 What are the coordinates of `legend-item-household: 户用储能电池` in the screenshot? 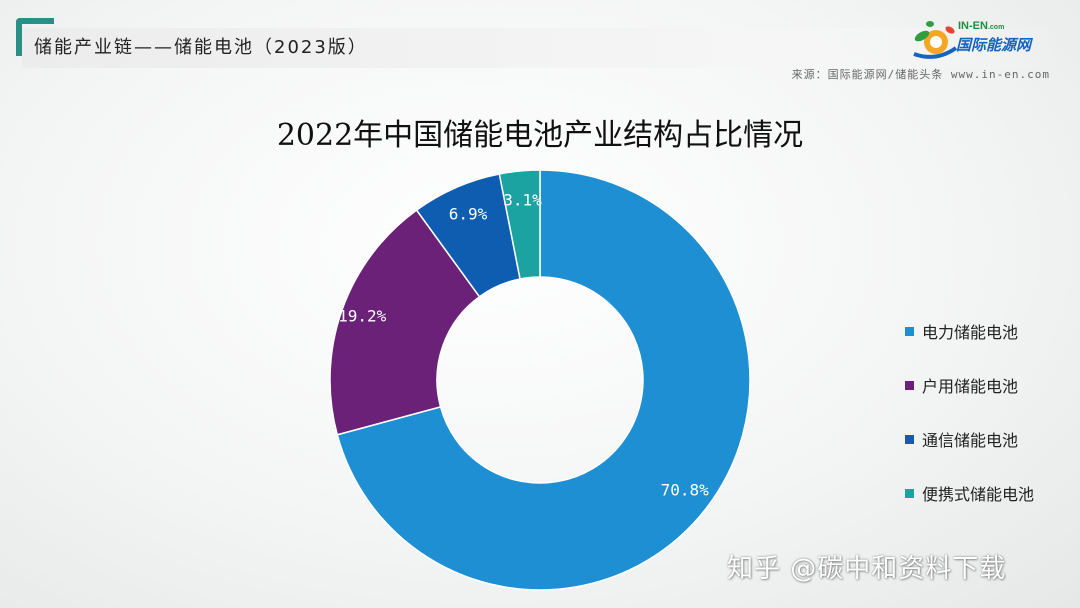 It's located at (969, 385).